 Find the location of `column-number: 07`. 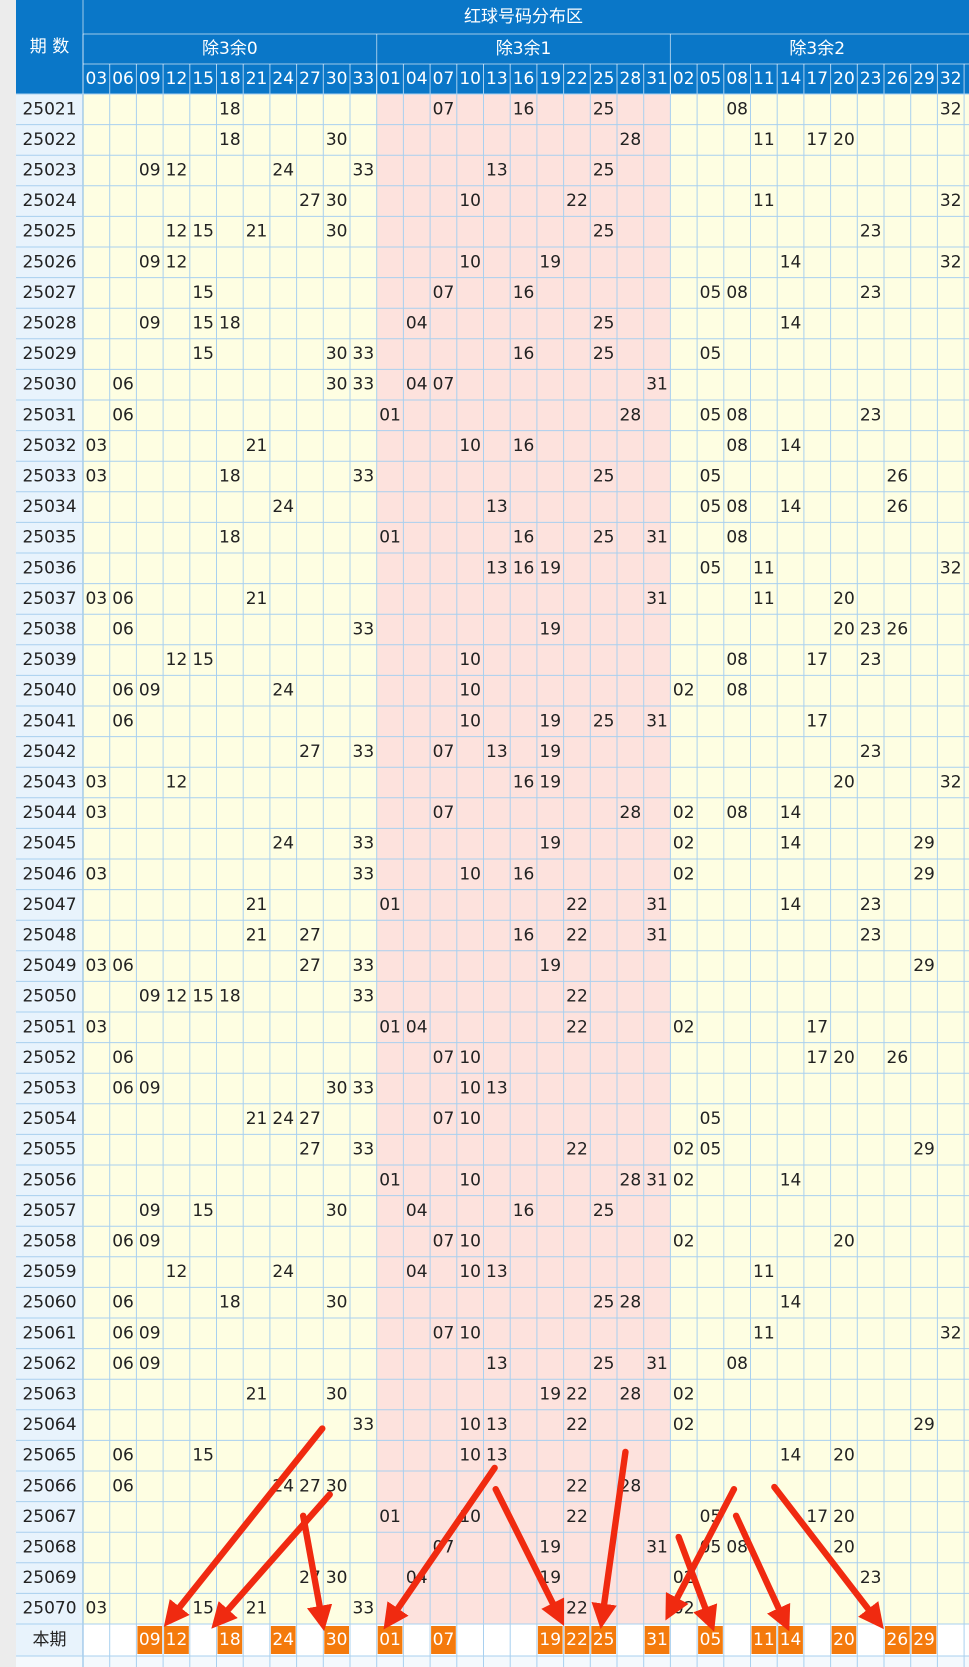

column-number: 07 is located at coordinates (444, 79).